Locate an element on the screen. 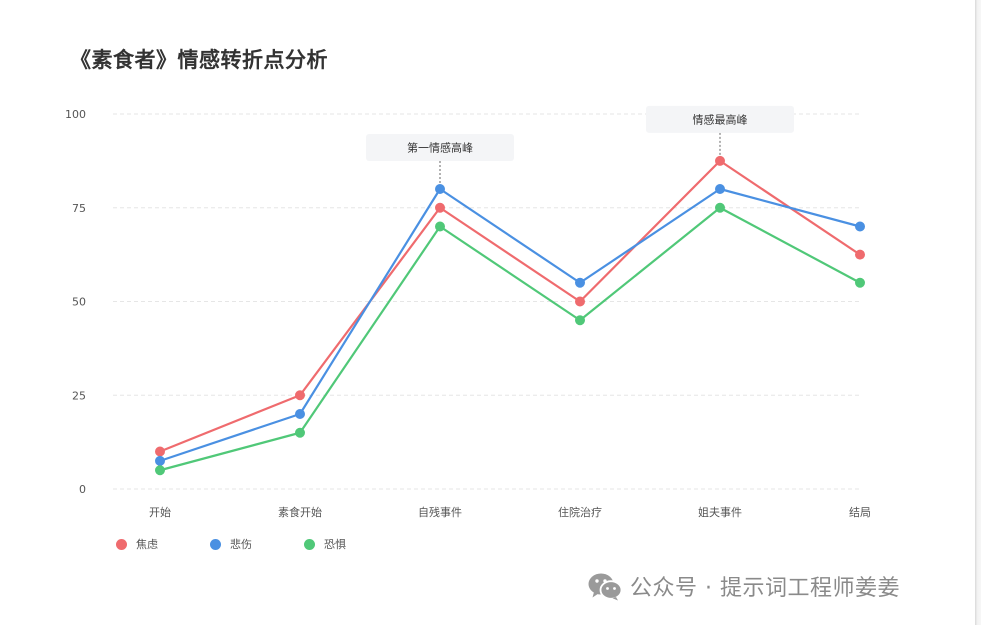 The width and height of the screenshot is (981, 625). annotation-label: 第一情感高峰 is located at coordinates (440, 148).